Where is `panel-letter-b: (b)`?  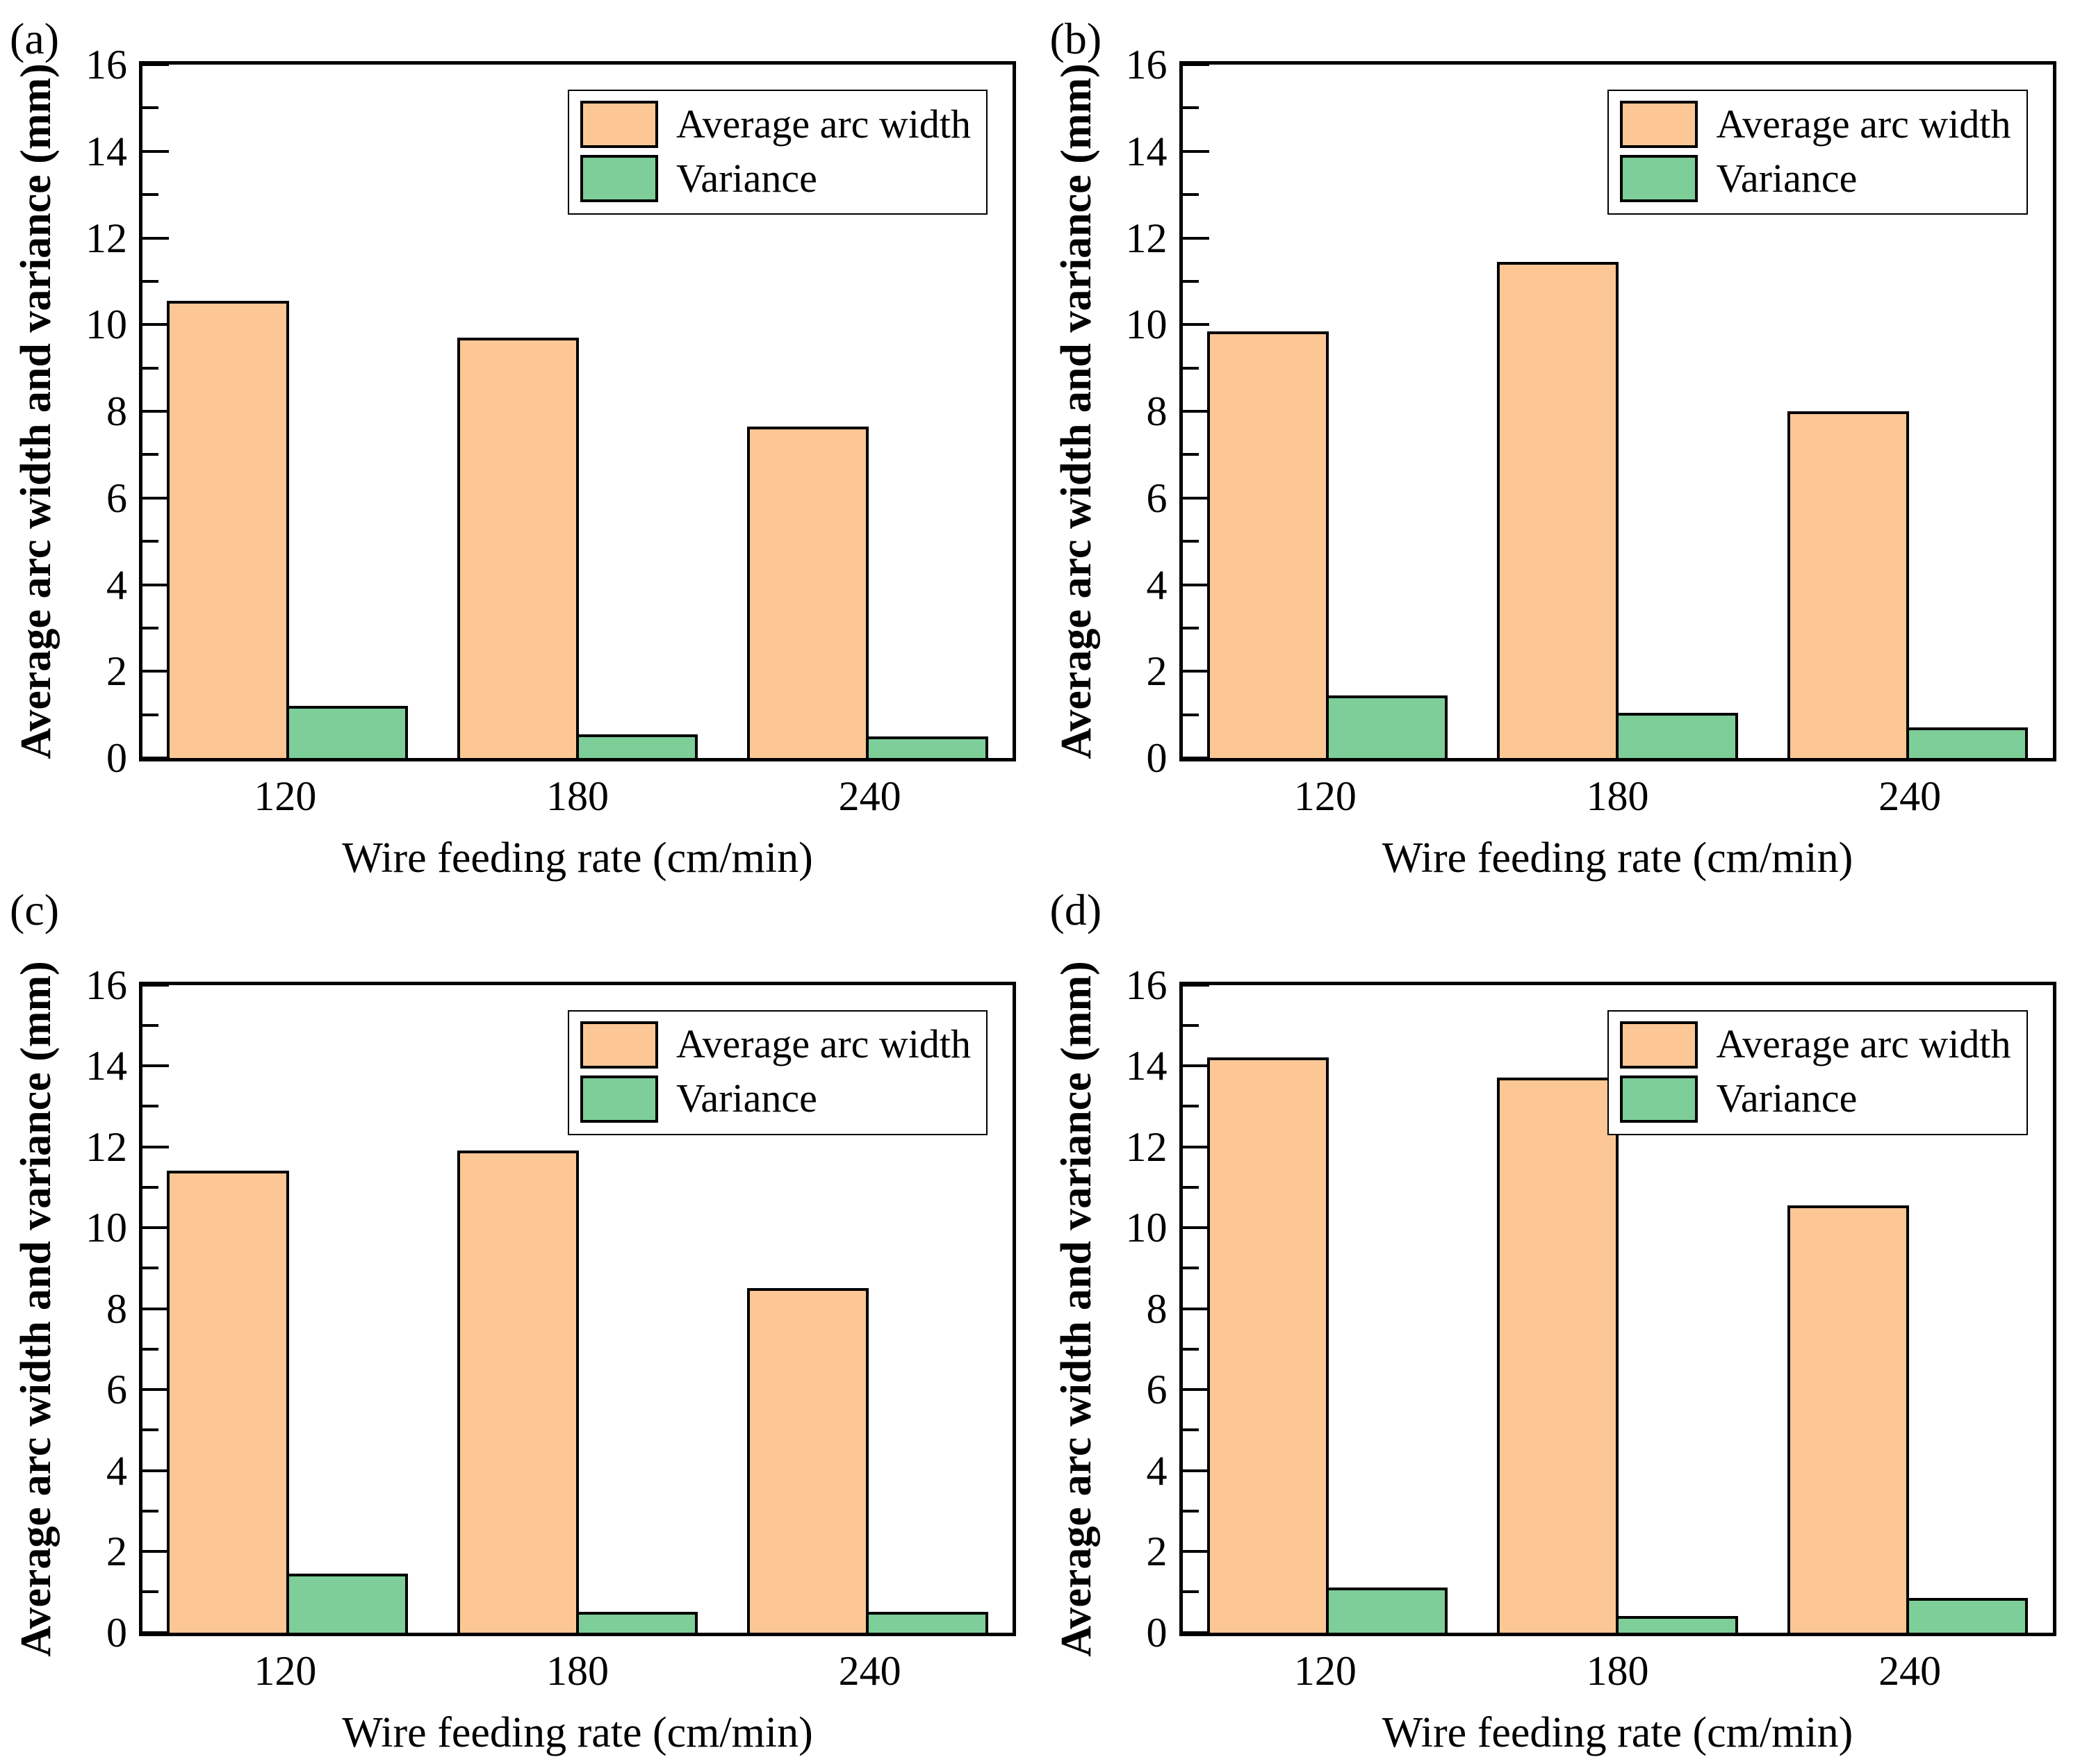 panel-letter-b: (b) is located at coordinates (1075, 38).